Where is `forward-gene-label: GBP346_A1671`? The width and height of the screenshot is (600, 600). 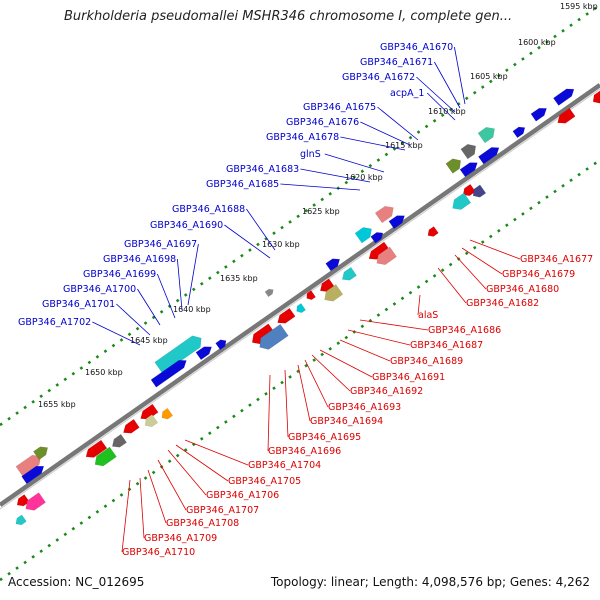 forward-gene-label: GBP346_A1671 is located at coordinates (396, 62).